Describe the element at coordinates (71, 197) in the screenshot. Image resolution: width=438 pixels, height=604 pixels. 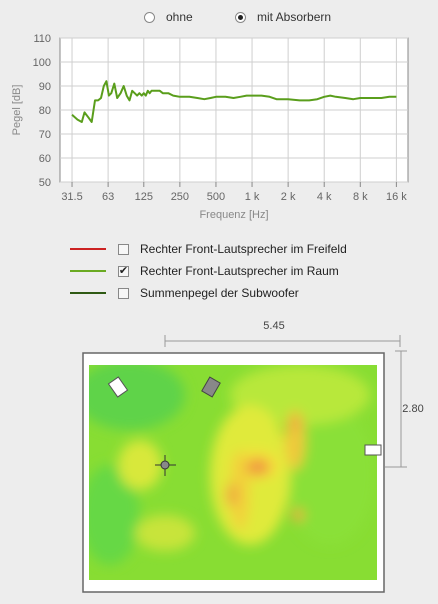
I see `x-tick-label: 31.5` at that location.